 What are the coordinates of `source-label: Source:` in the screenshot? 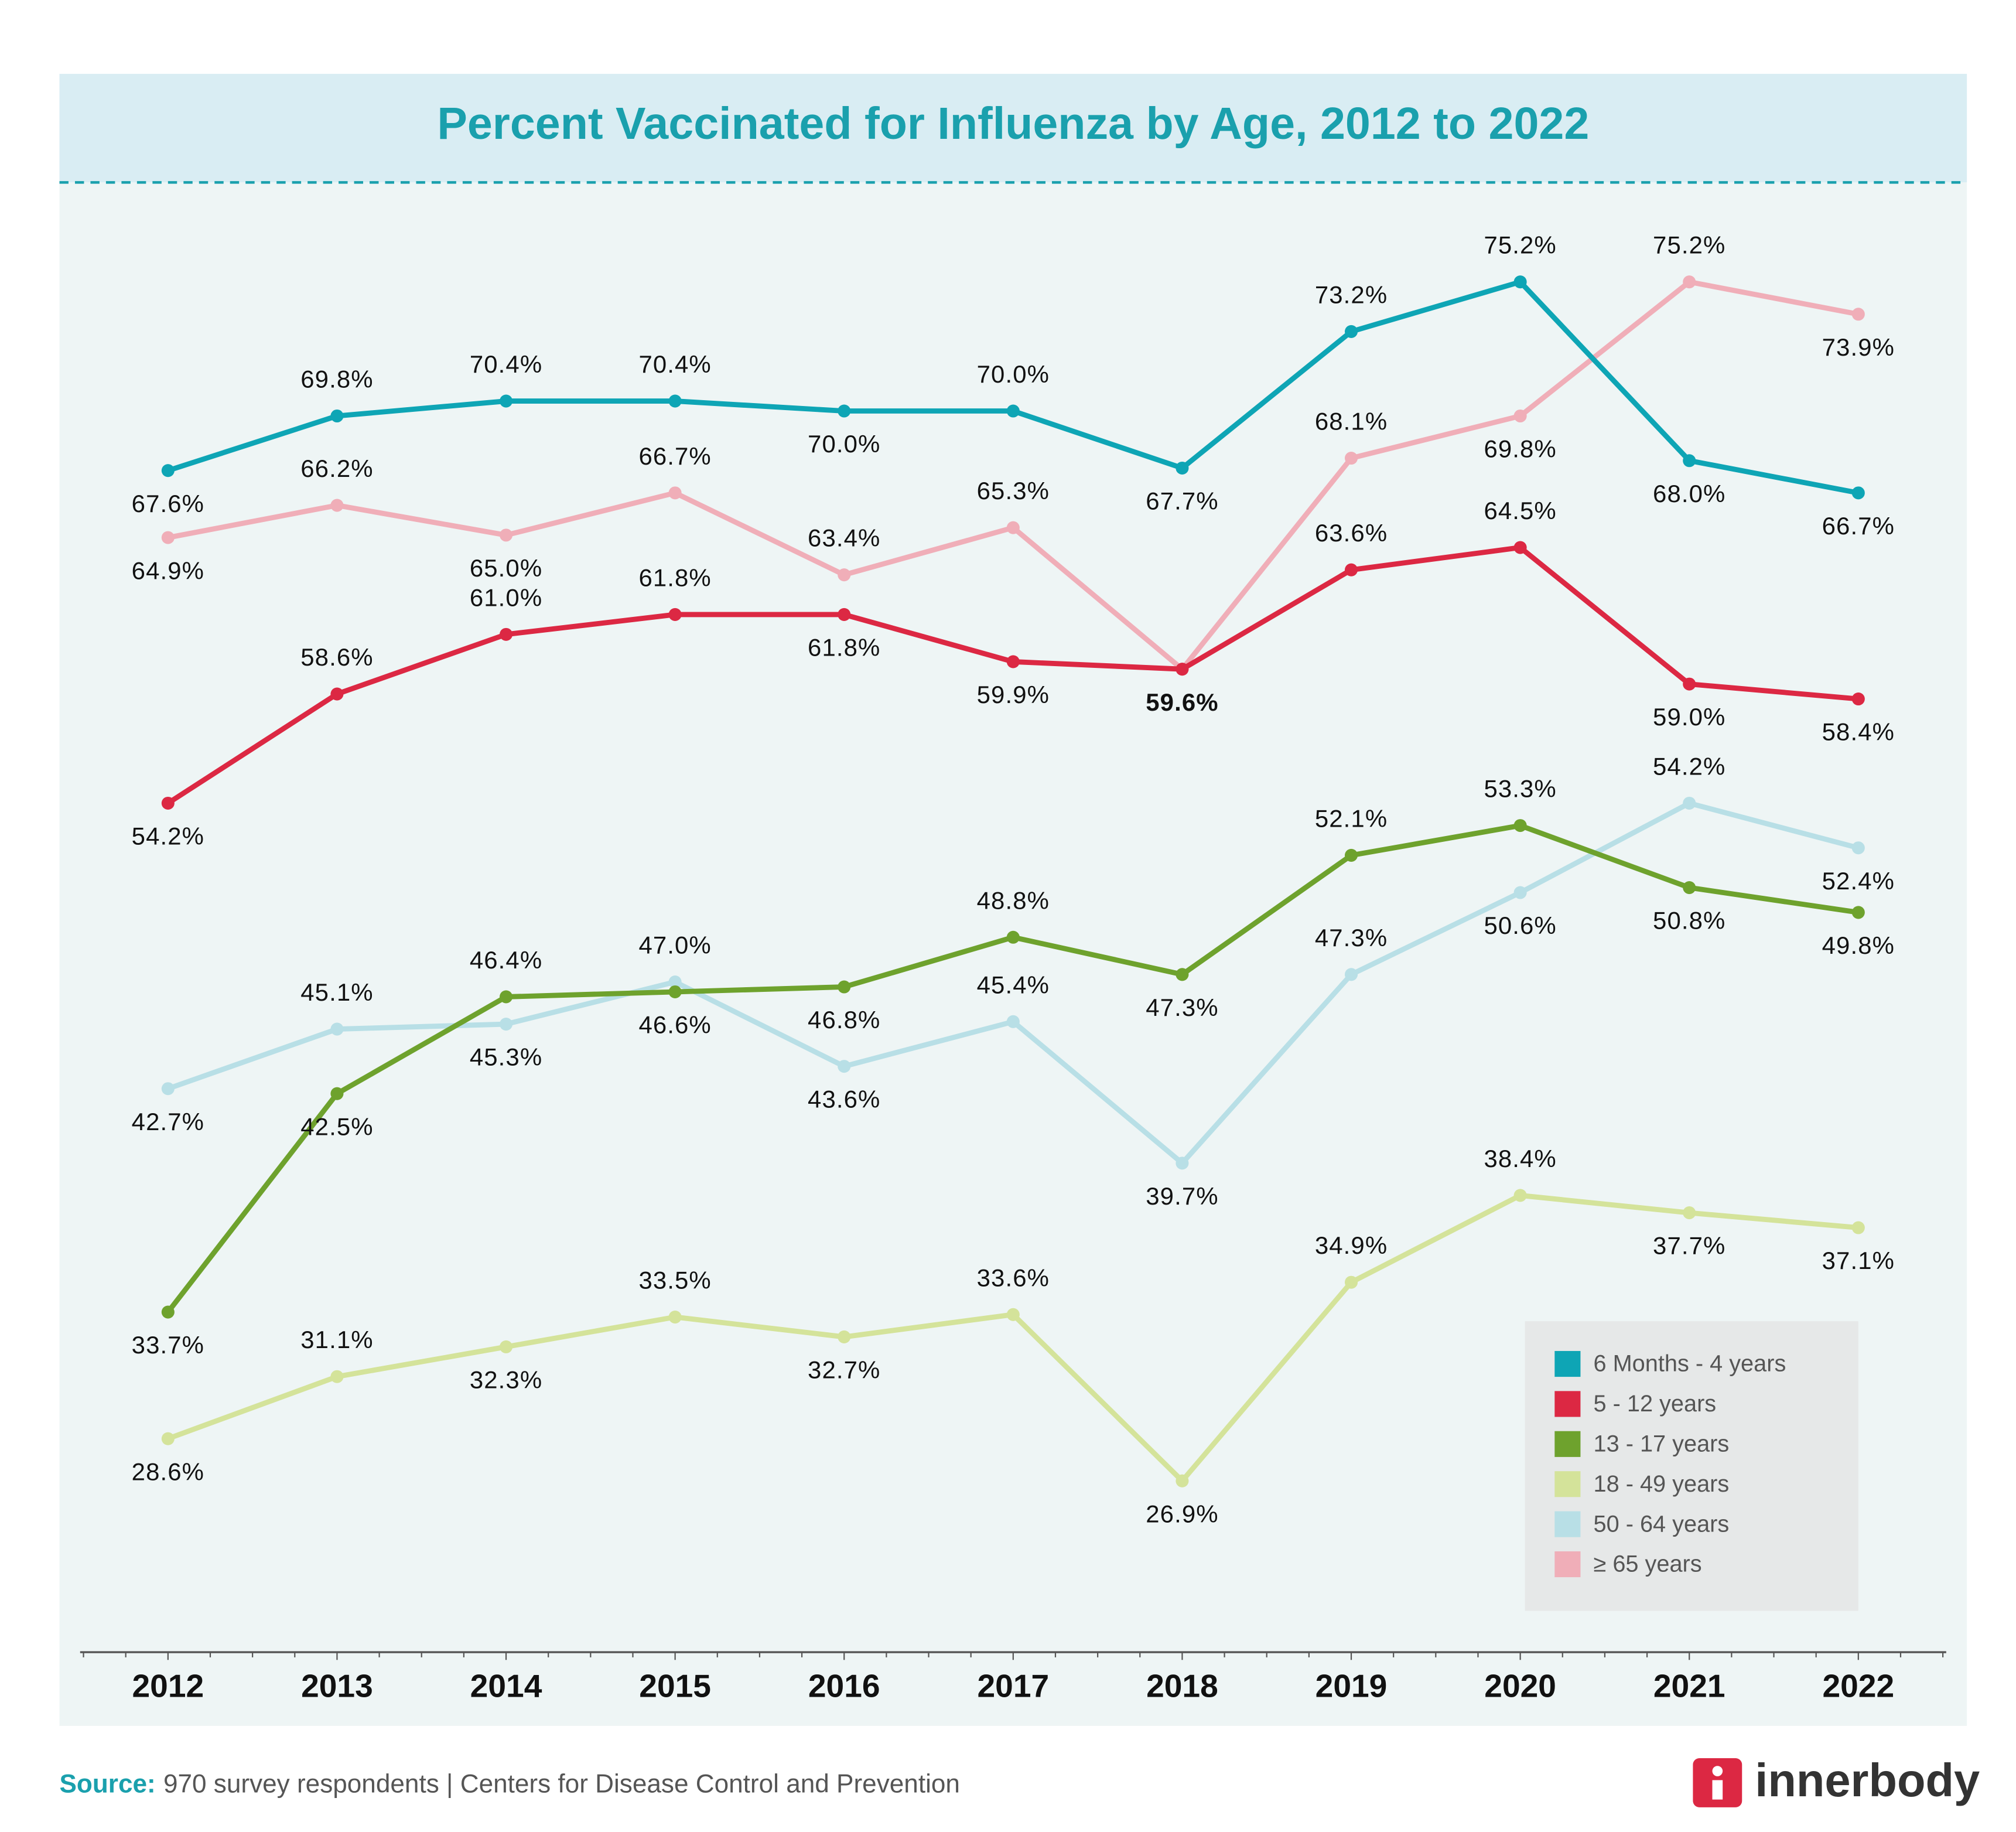 It's located at (107, 1783).